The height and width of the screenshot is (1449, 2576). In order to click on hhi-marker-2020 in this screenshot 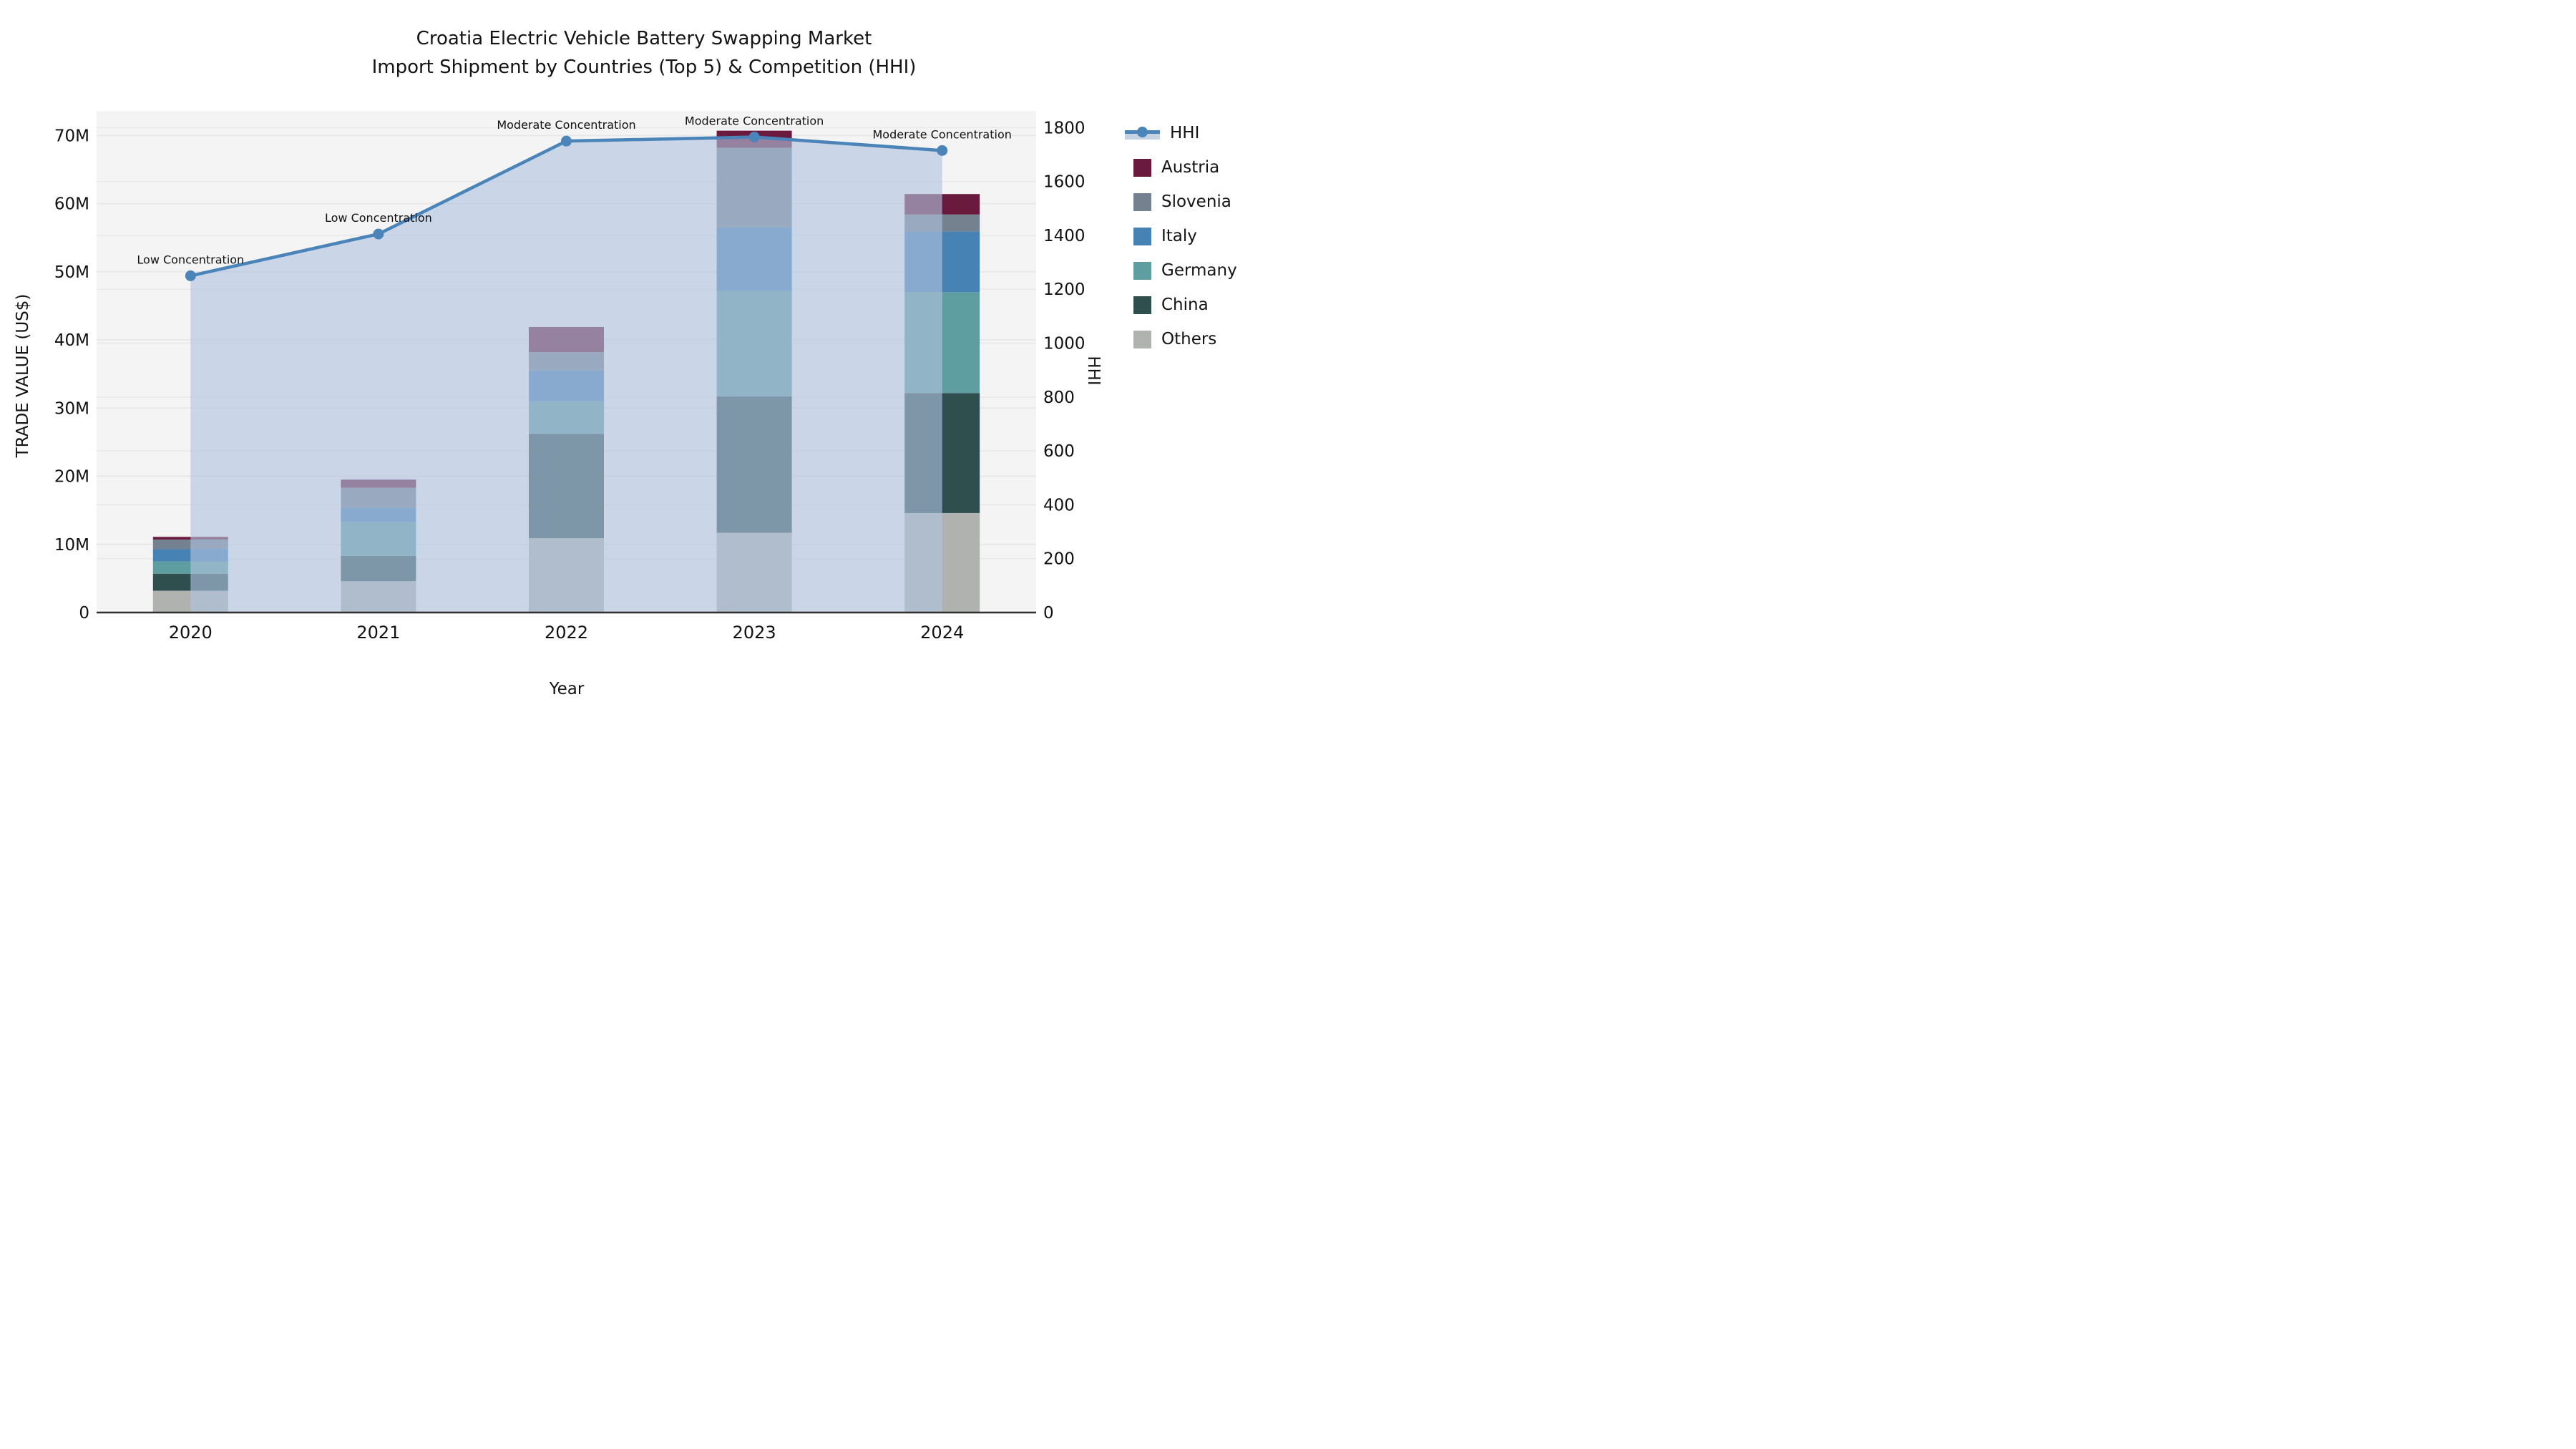, I will do `click(190, 275)`.